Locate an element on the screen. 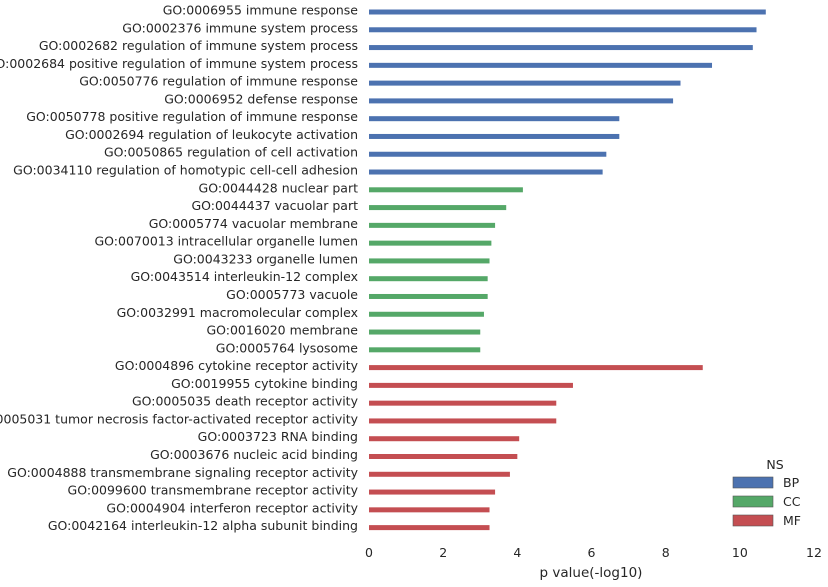 The height and width of the screenshot is (587, 828). category-label: GO:0043514 interleukin-12 complex is located at coordinates (244, 276).